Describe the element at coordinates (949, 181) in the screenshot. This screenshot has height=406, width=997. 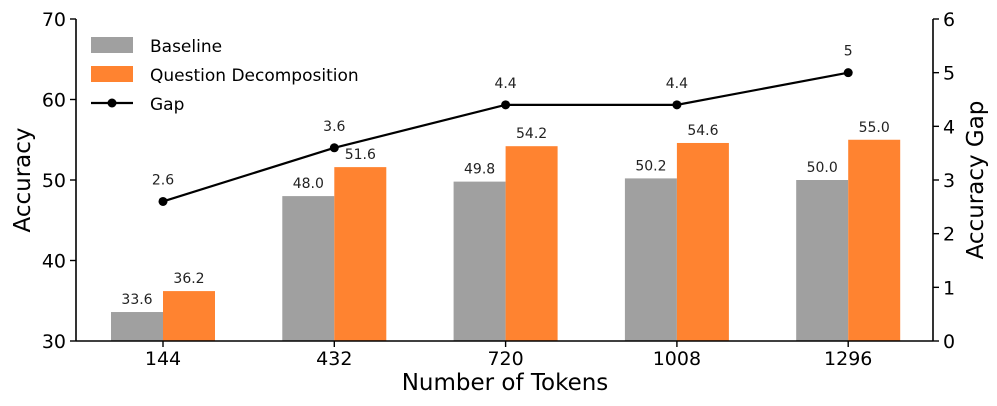
I see `y2-tick-label: 3` at that location.